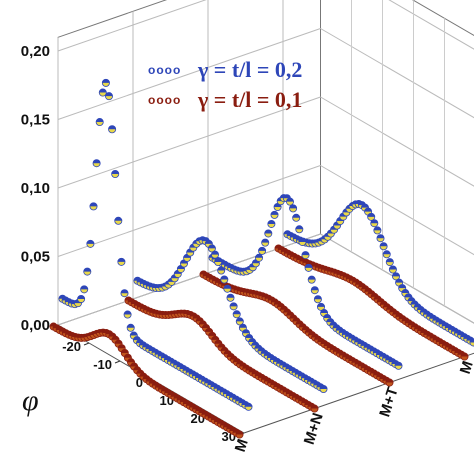 The image size is (474, 474). I want to click on dataset-tick-label: M+T, so click(389, 402).